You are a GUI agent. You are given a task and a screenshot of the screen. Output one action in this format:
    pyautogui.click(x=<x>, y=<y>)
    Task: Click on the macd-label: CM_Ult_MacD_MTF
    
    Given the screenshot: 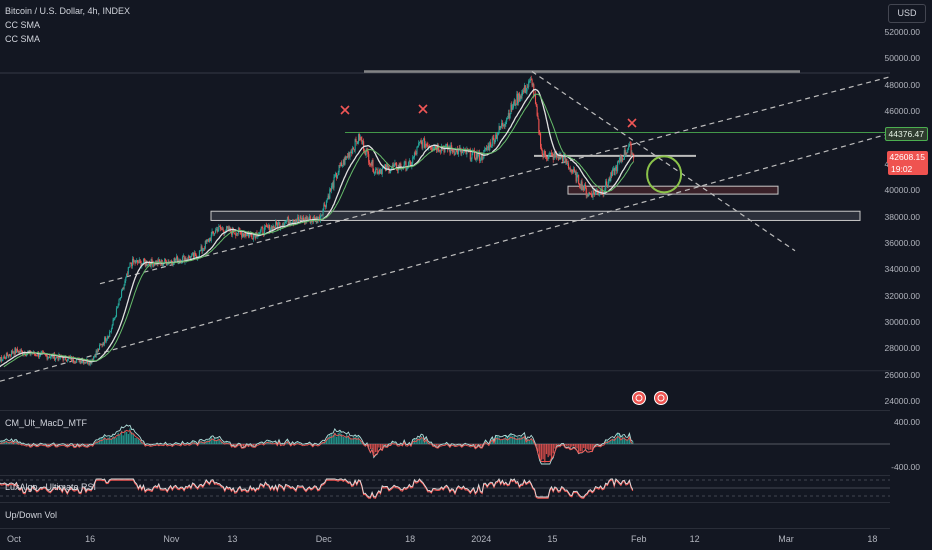 What is the action you would take?
    pyautogui.click(x=46, y=423)
    